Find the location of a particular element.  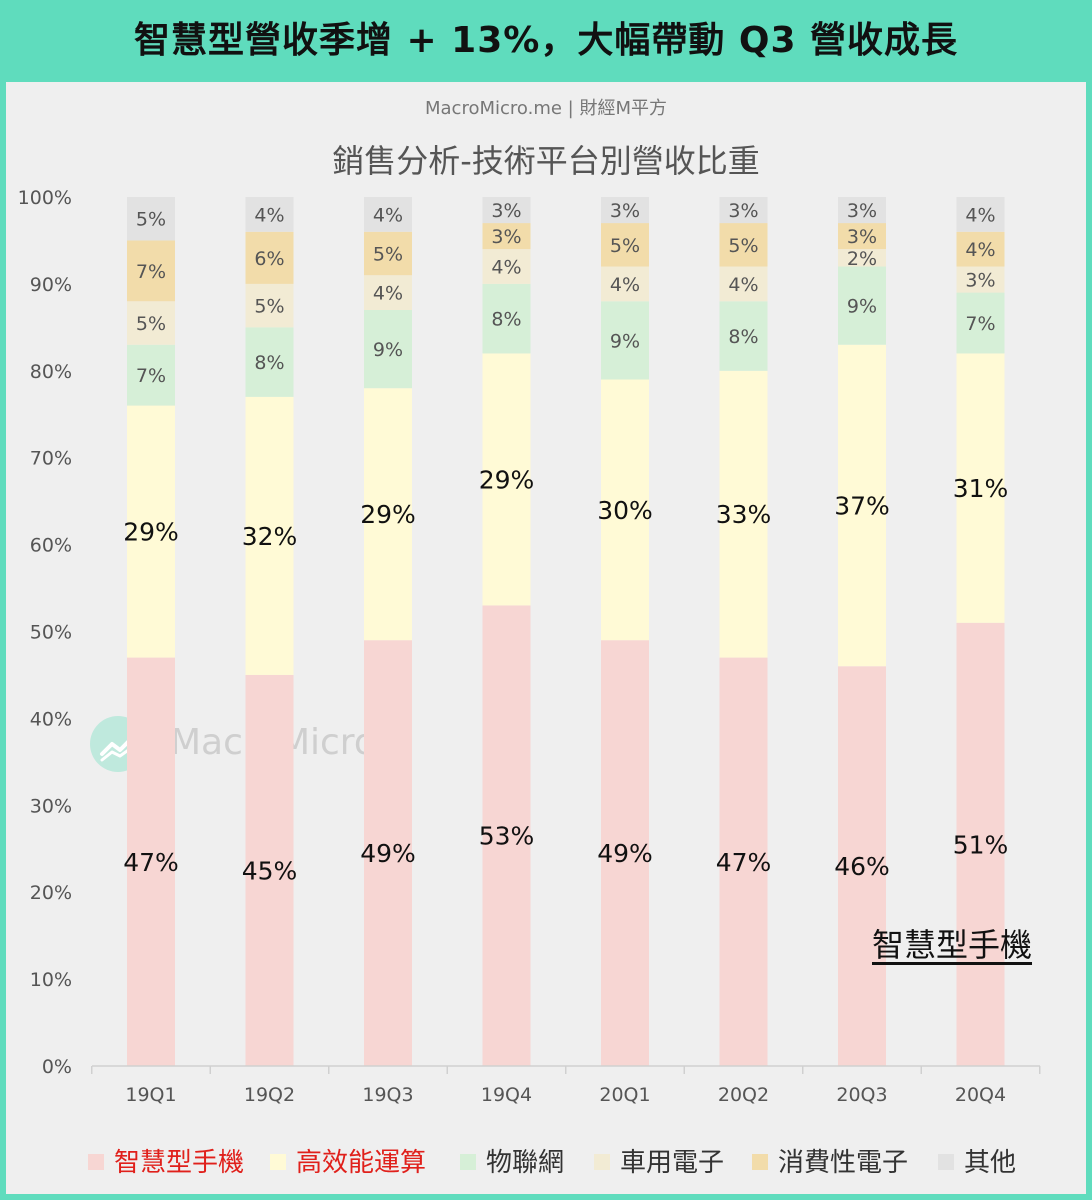

x-tick-label: 19Q3 is located at coordinates (387, 1095).